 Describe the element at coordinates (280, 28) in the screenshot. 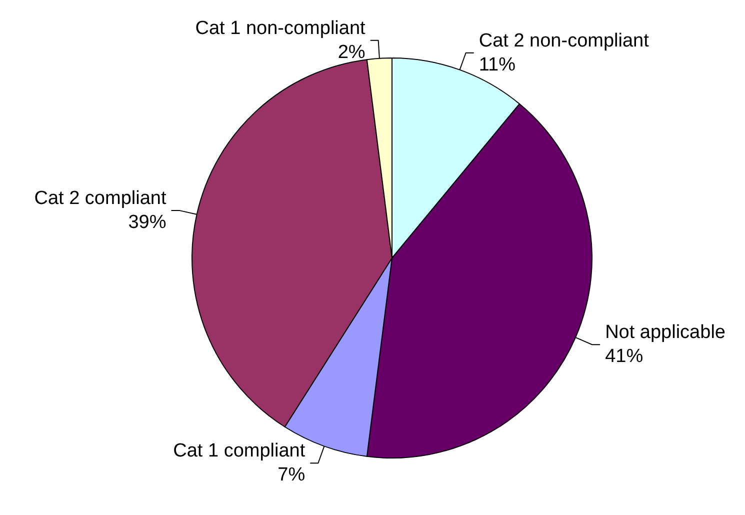

I see `slice-label: Cat 1 non-compliant` at that location.